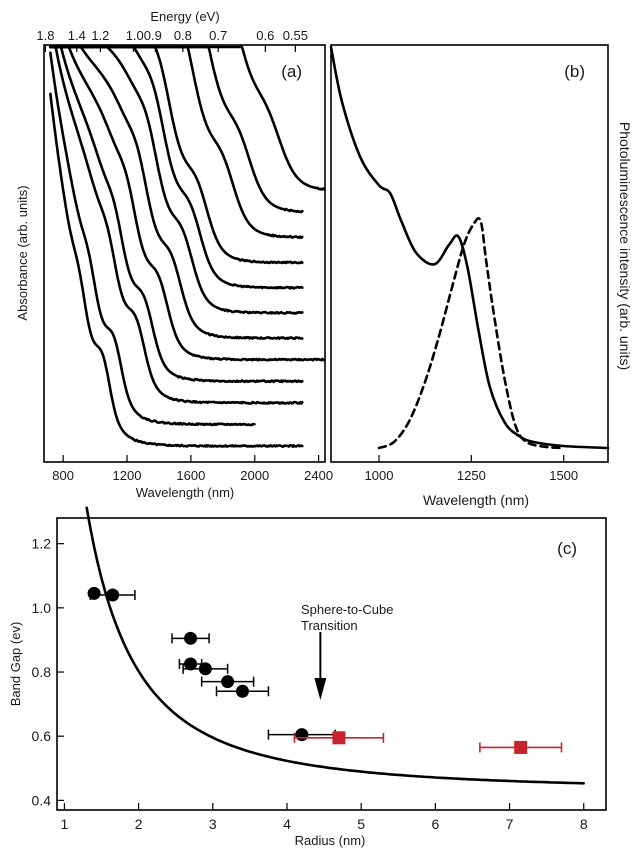  What do you see at coordinates (379, 475) in the screenshot?
I see `panel-b-x-tick-label: 1000` at bounding box center [379, 475].